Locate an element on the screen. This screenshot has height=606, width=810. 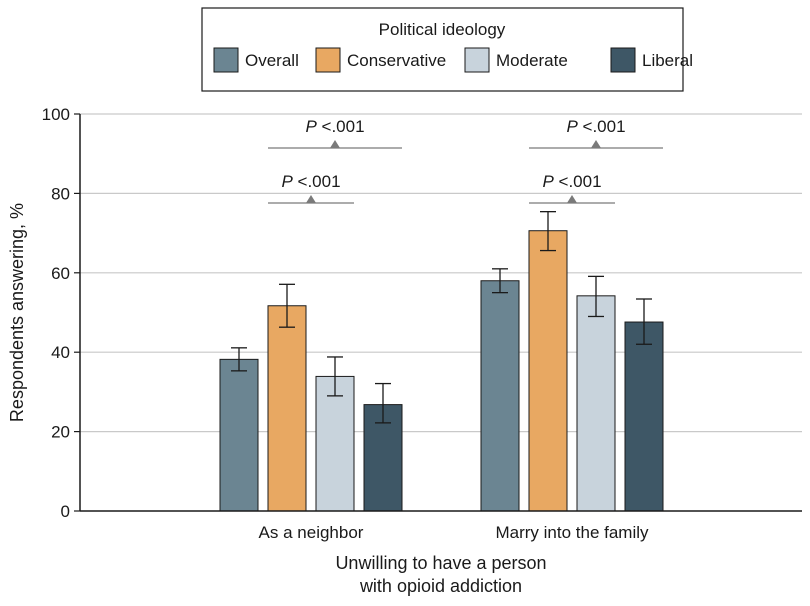
y-tick-label: 40 is located at coordinates (60, 352).